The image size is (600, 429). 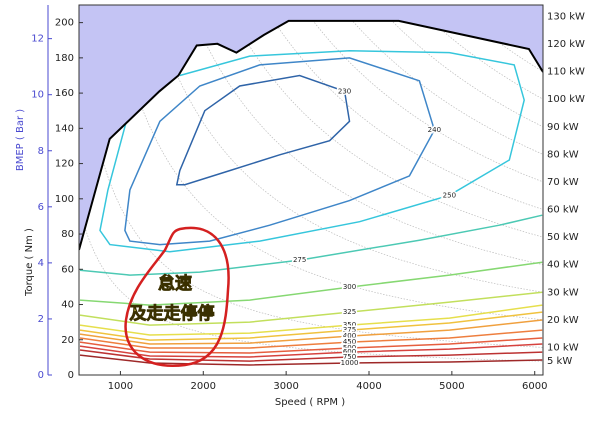 I want to click on power-label: 90 kW, so click(x=563, y=127).